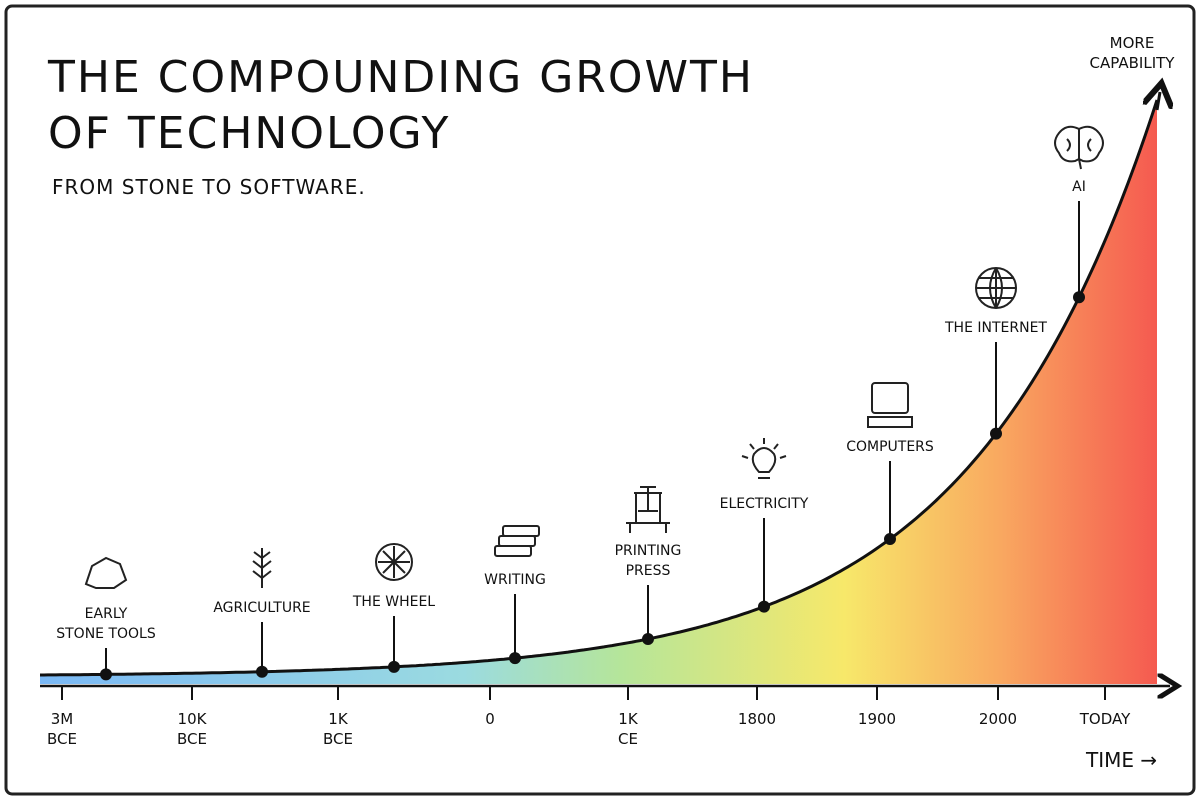 Image resolution: width=1200 pixels, height=800 pixels. I want to click on press-icon, so click(648, 509).